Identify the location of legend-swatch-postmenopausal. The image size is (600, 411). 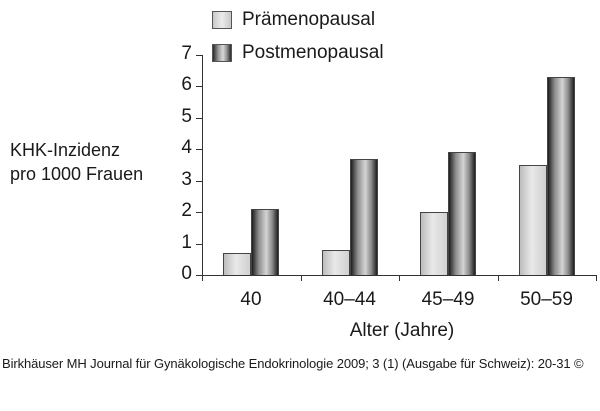
(222, 53).